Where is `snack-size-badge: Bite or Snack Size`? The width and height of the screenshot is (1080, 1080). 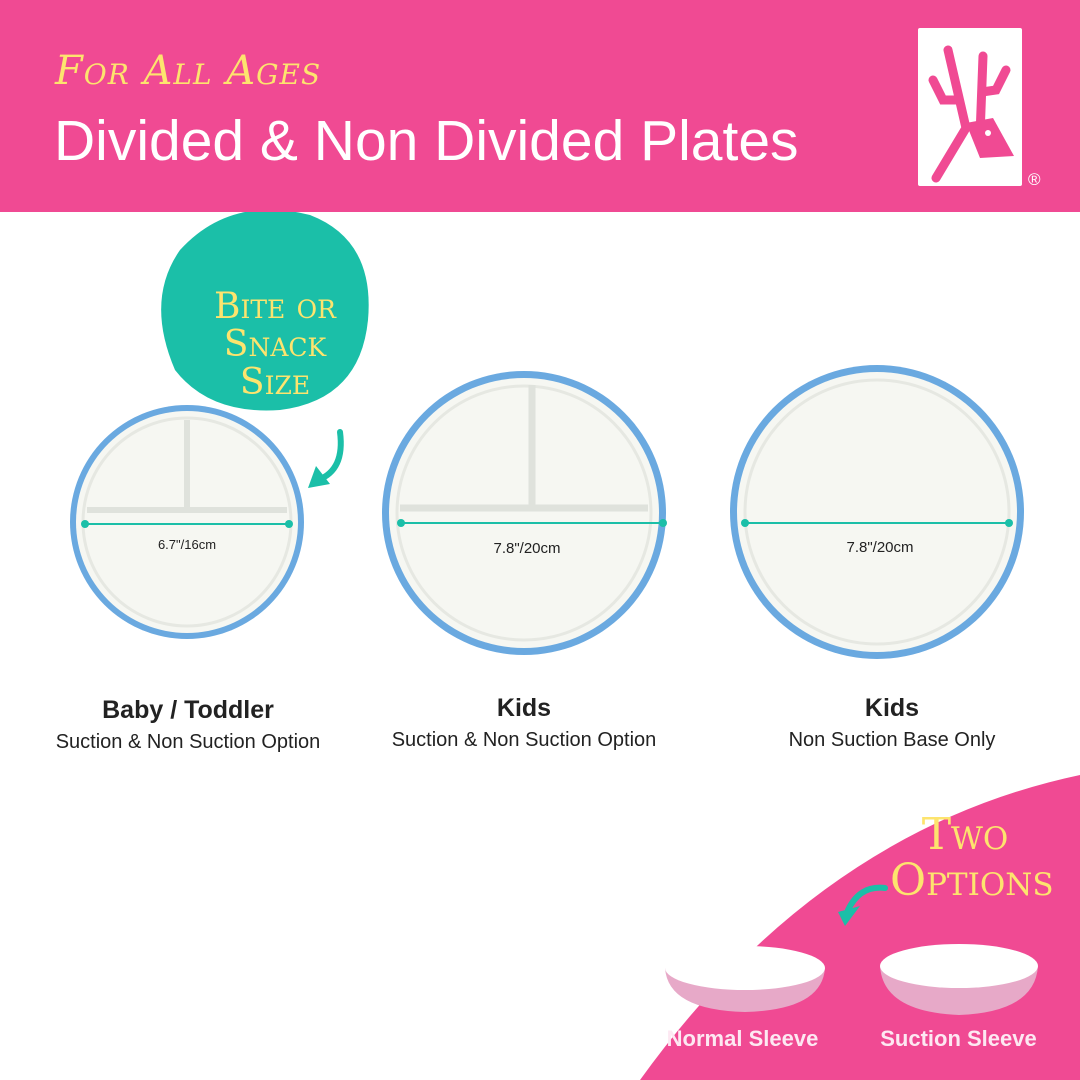 snack-size-badge: Bite or Snack Size is located at coordinates (275, 344).